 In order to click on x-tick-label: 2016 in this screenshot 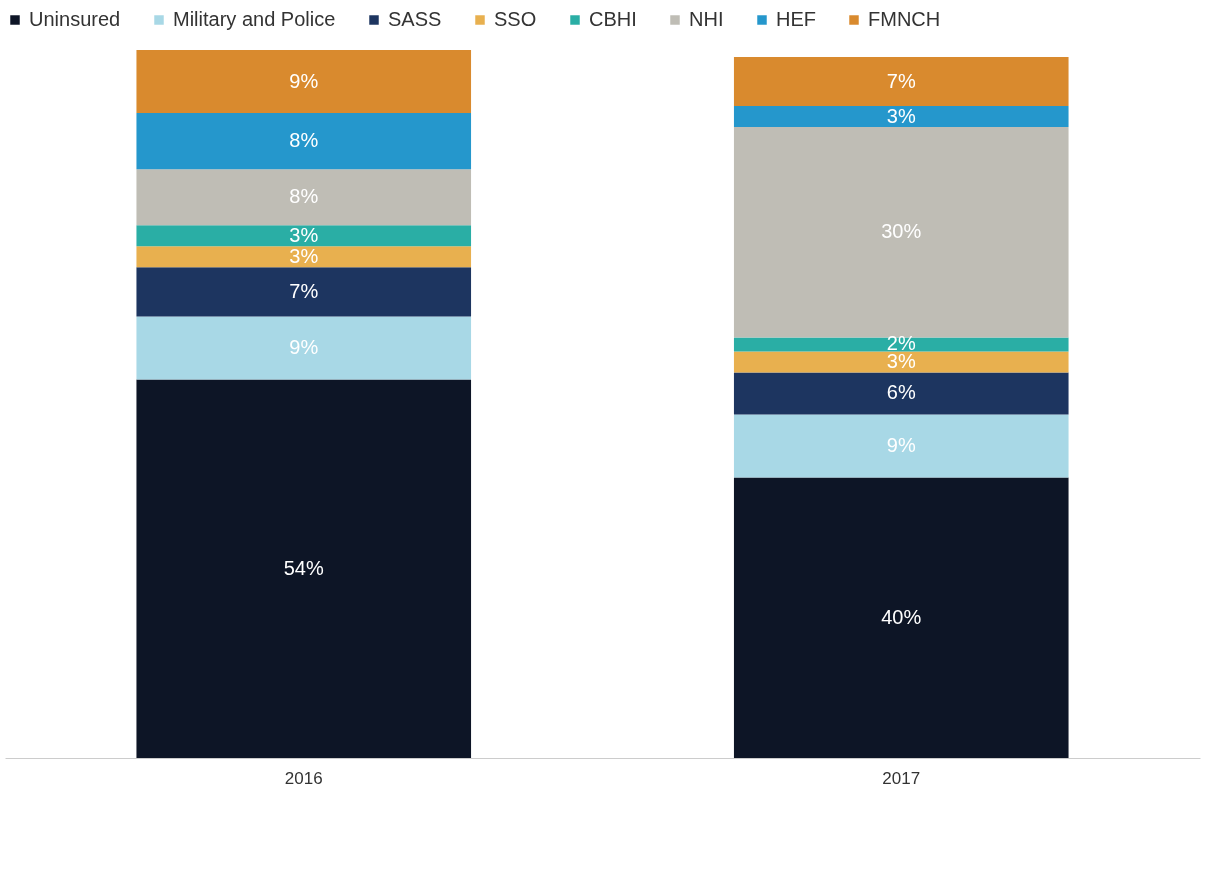, I will do `click(303, 778)`.